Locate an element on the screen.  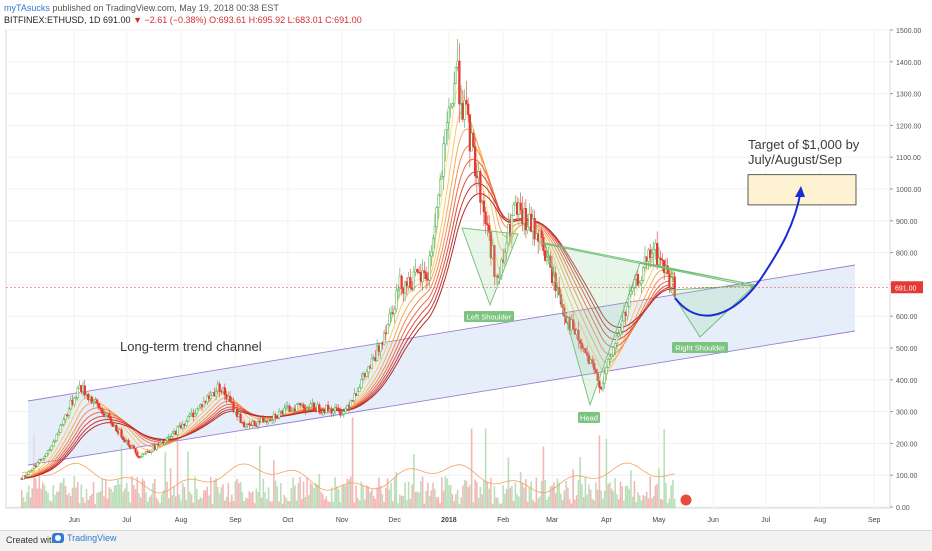
current-price-label: 691.00 is located at coordinates (906, 288).